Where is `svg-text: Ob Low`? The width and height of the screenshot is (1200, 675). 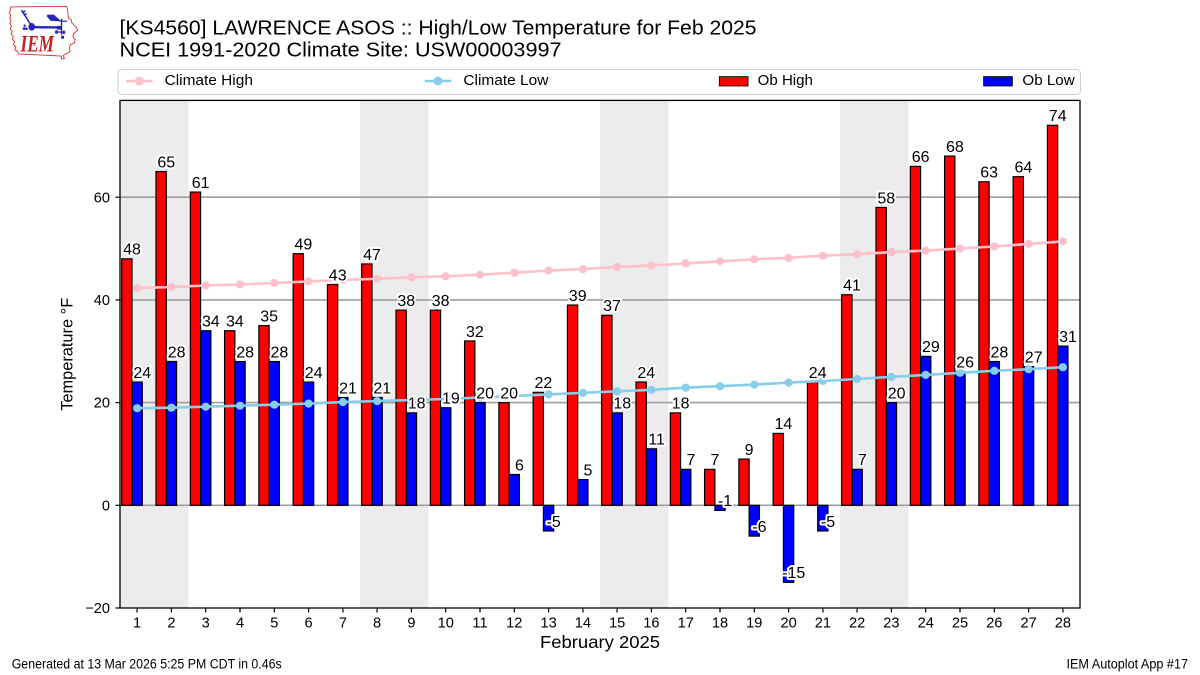
svg-text: Ob Low is located at coordinates (1048, 81).